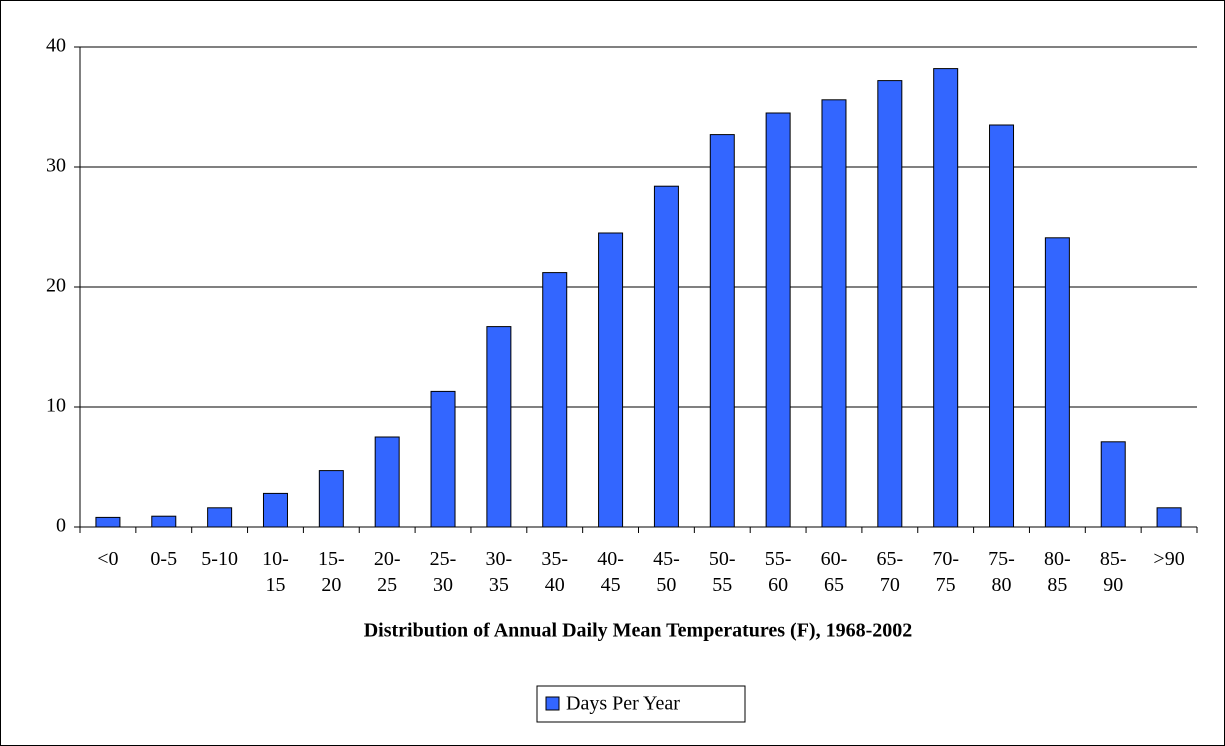  I want to click on x-tick-label: 50-55, so click(722, 572).